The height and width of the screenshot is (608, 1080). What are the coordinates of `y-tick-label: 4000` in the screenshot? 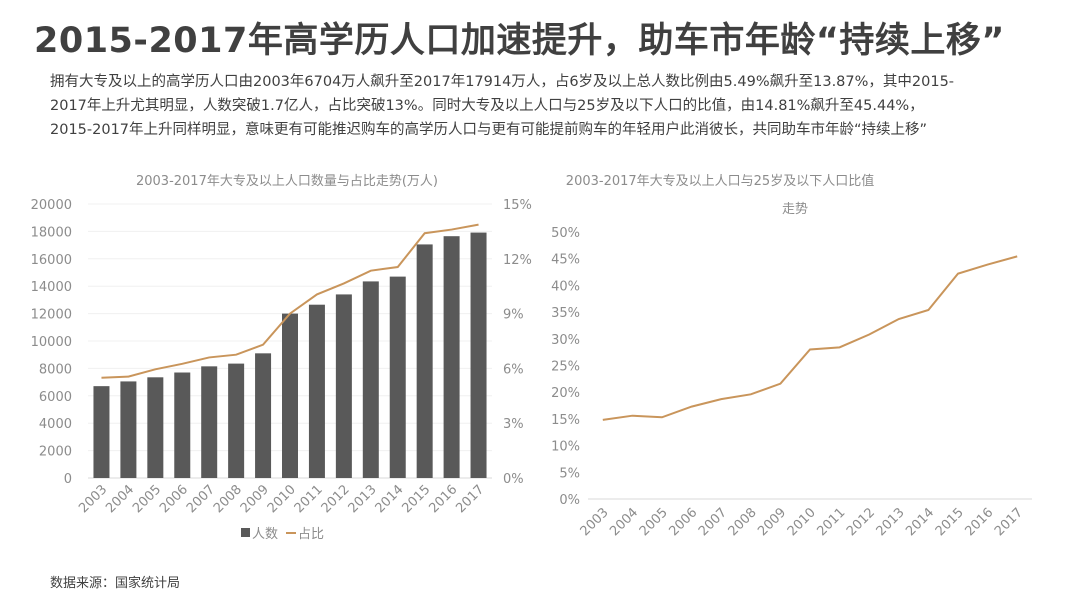 It's located at (55, 424).